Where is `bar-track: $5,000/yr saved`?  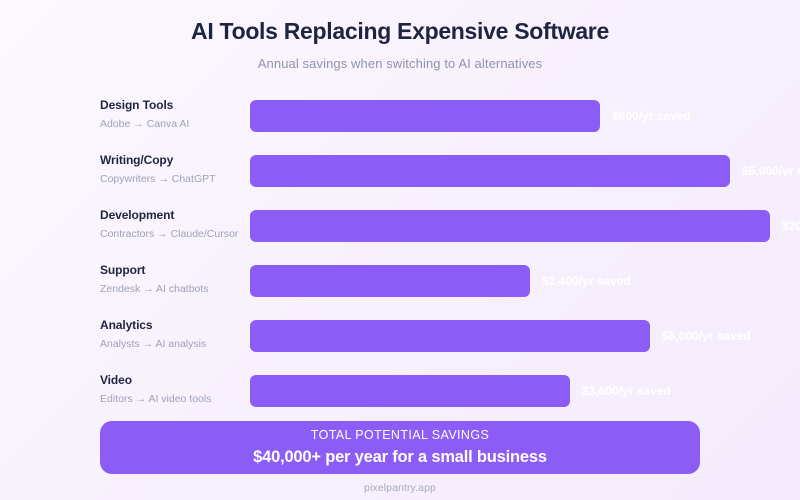 bar-track: $5,000/yr saved is located at coordinates (525, 171).